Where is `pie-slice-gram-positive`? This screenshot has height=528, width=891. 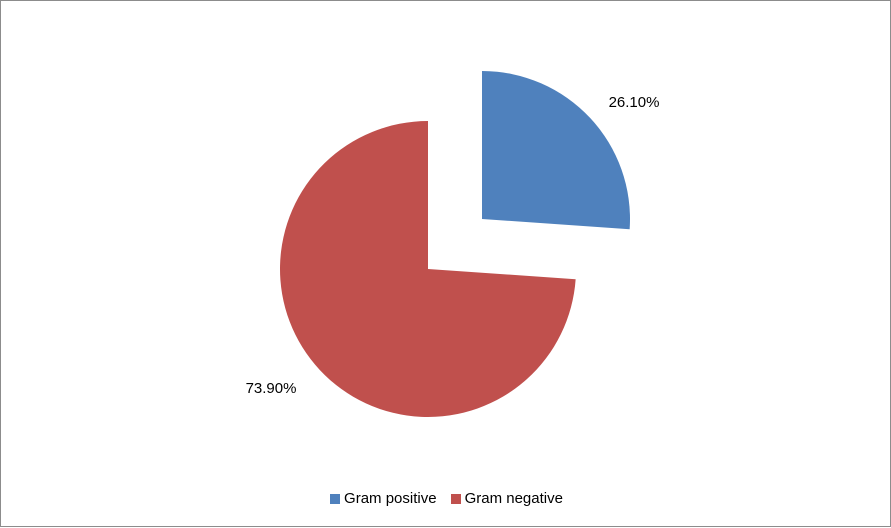
pie-slice-gram-positive is located at coordinates (556, 150).